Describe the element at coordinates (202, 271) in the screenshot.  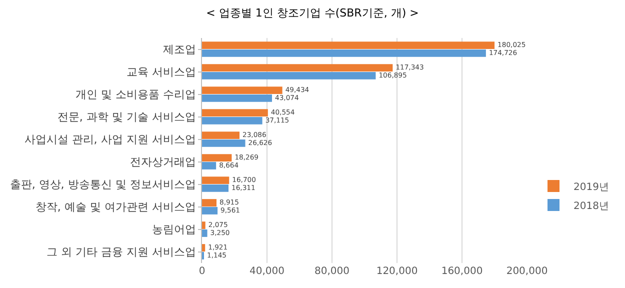
I see `x-tick-label: 0` at that location.